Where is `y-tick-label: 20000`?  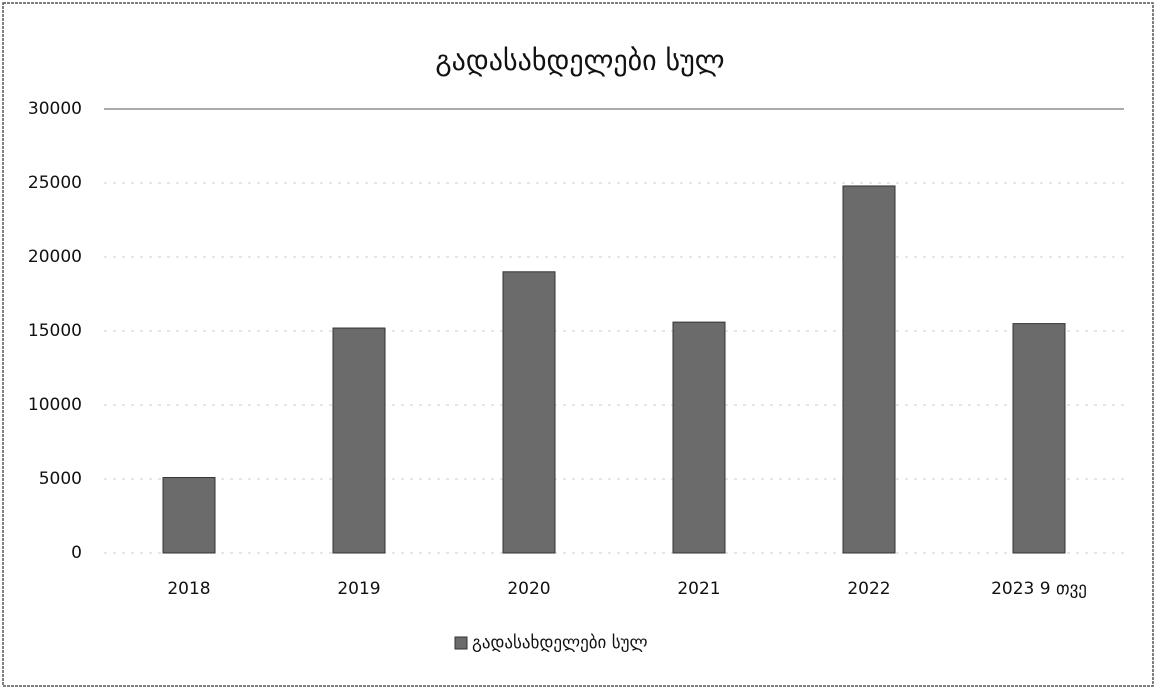
y-tick-label: 20000 is located at coordinates (55, 257).